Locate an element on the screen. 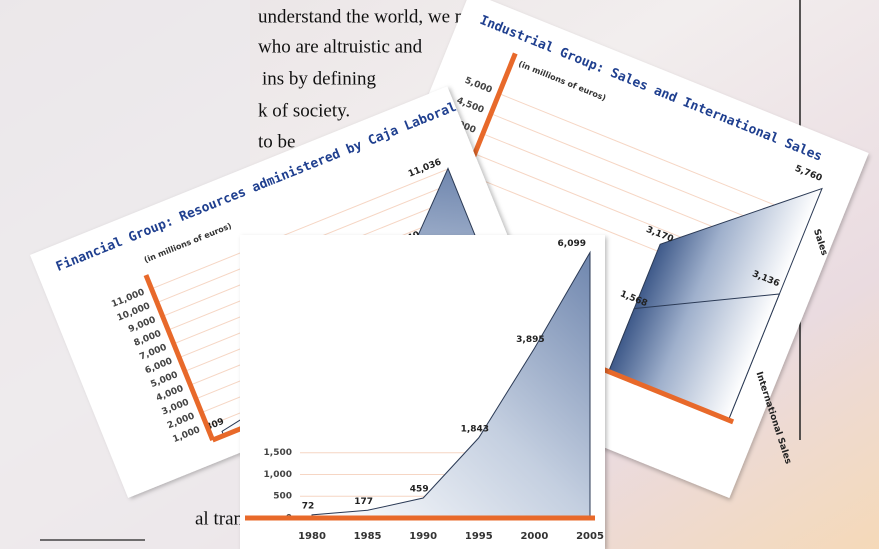 The height and width of the screenshot is (549, 879). y-tick-label: 1,500 is located at coordinates (278, 453).